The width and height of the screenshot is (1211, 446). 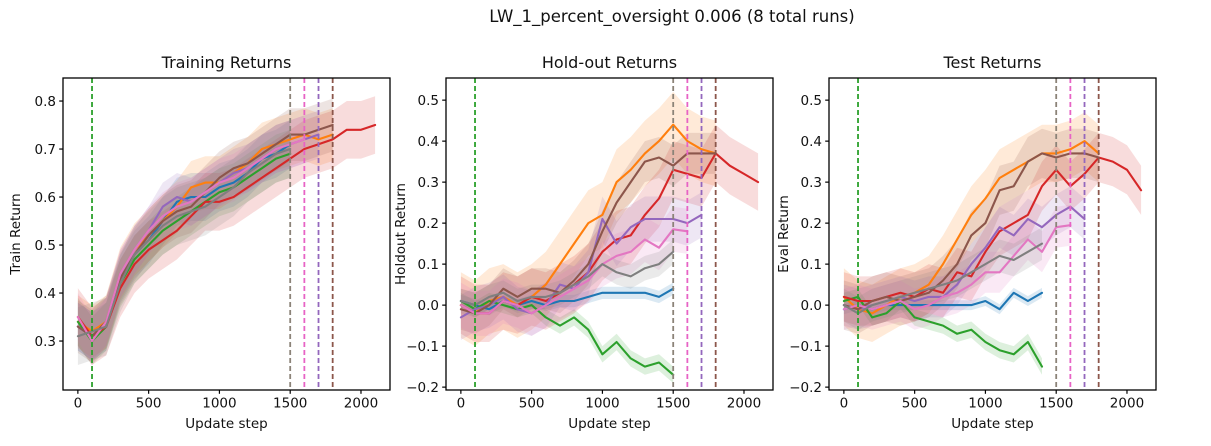 What do you see at coordinates (226, 424) in the screenshot?
I see `x-axis-label-training: Update step` at bounding box center [226, 424].